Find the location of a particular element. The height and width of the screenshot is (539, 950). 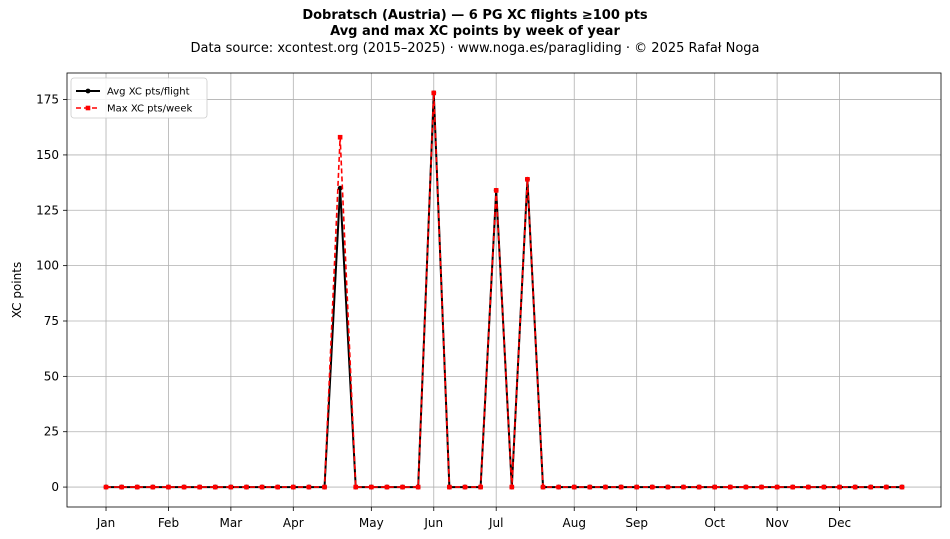

y-tick-label: 125 is located at coordinates (47, 210).